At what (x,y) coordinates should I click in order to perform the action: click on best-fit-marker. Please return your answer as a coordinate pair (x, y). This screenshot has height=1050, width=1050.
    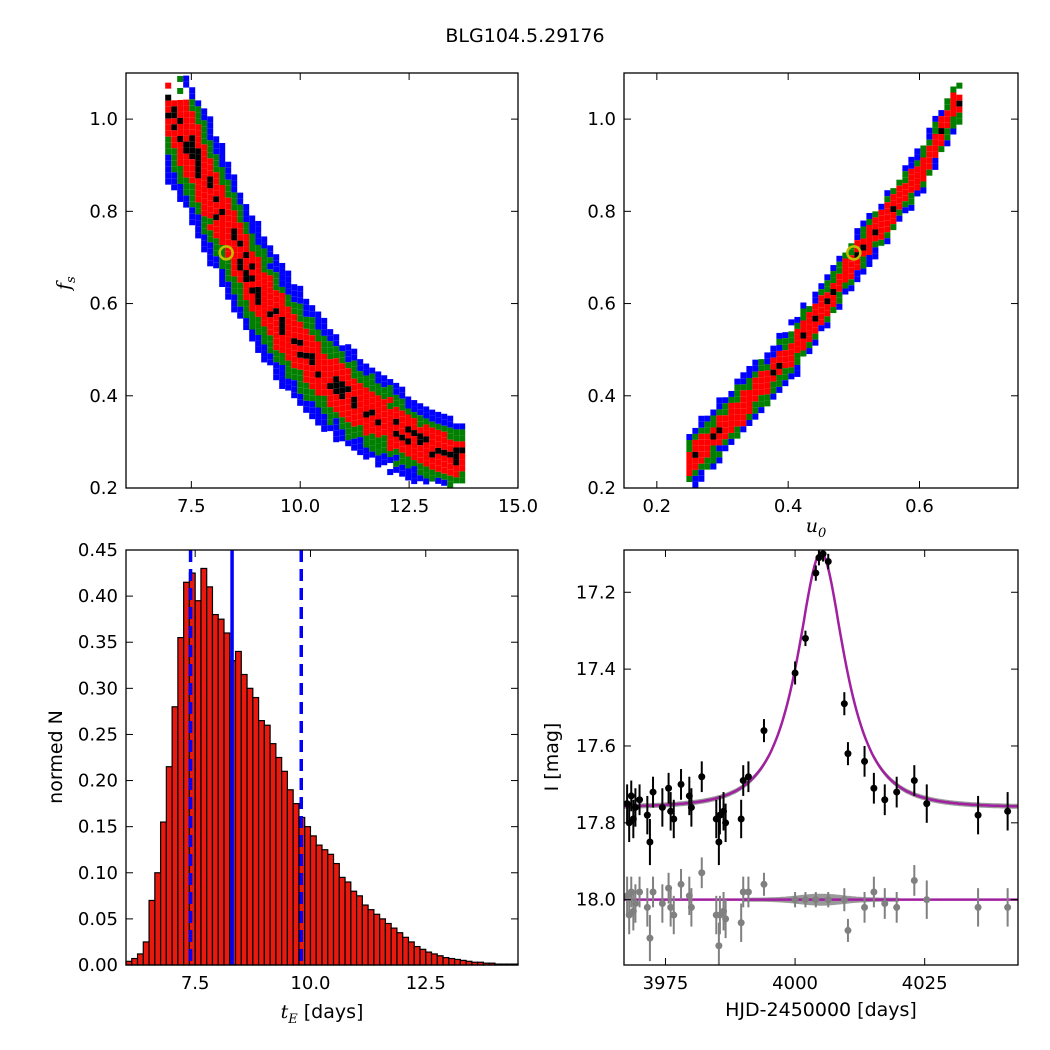
    Looking at the image, I should click on (854, 253).